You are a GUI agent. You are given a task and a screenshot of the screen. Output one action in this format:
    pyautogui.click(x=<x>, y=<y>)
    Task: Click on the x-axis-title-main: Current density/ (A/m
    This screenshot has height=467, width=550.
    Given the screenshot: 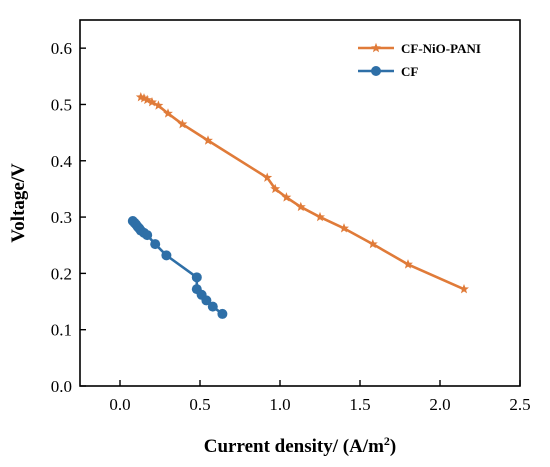 What is the action you would take?
    pyautogui.click(x=294, y=446)
    